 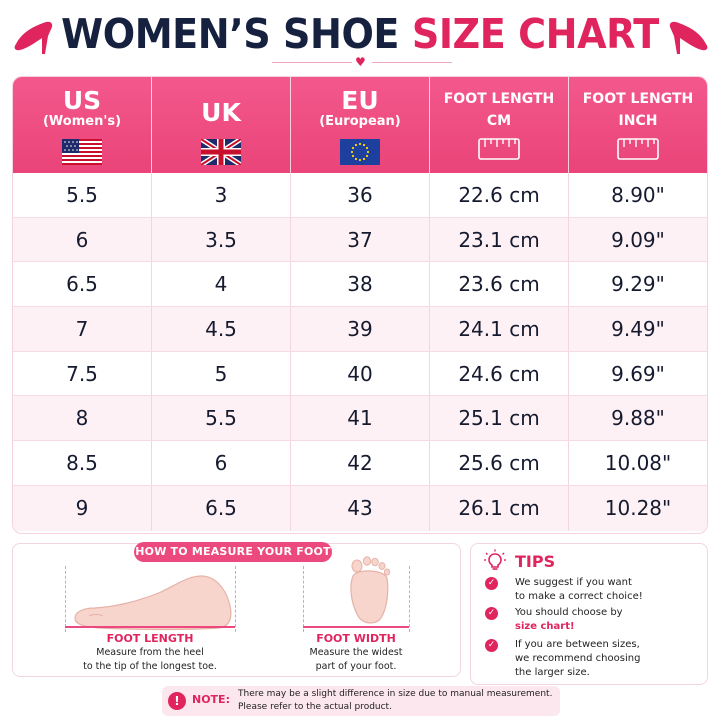 I want to click on table-row: 8 5.5 41 25.1 cm 9.88", so click(x=360, y=419).